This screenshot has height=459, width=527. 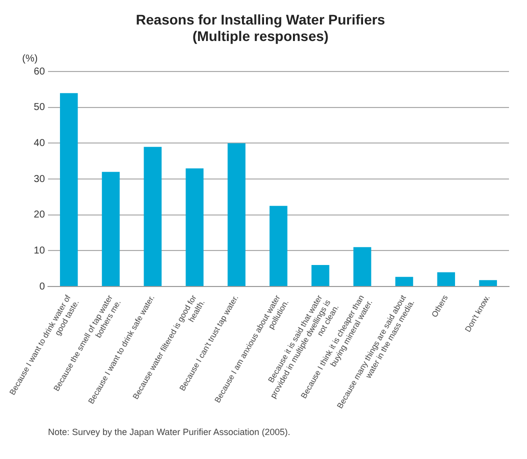 What do you see at coordinates (40, 72) in the screenshot?
I see `y-tick-label: 60` at bounding box center [40, 72].